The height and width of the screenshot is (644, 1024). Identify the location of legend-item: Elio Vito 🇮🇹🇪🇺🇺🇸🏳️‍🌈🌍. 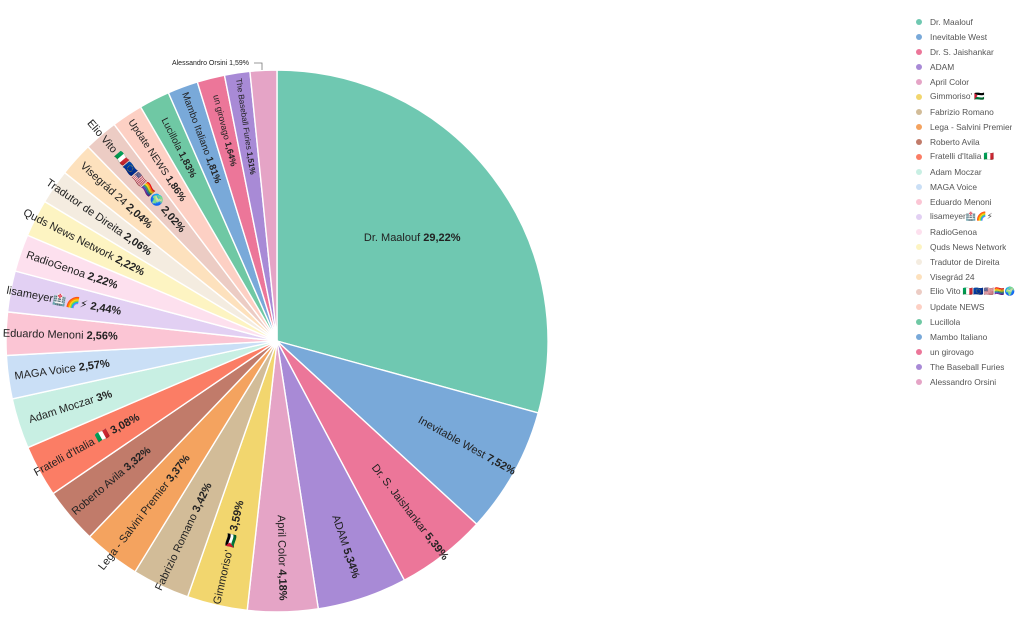
(969, 291).